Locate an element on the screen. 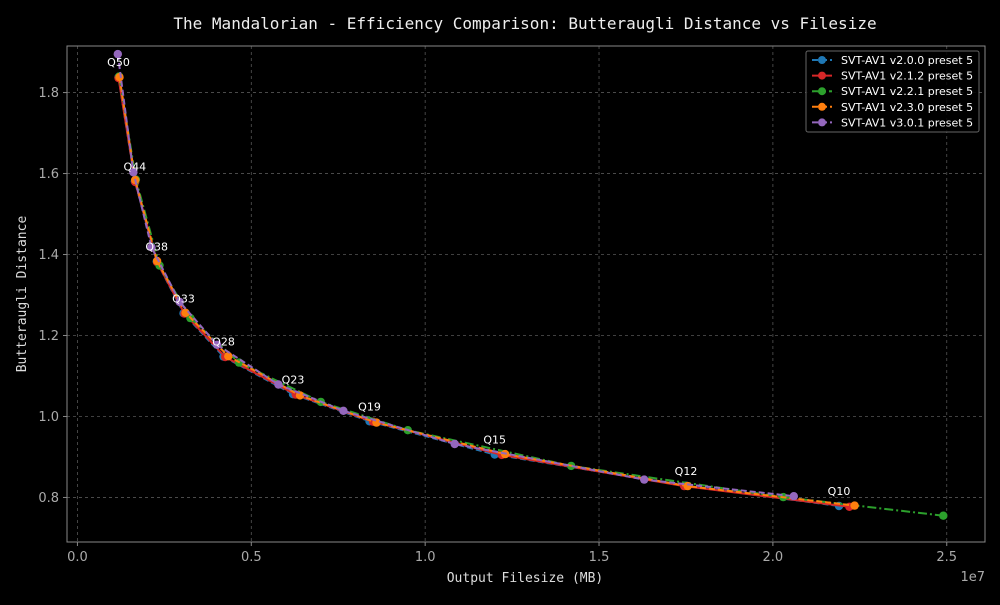  legend-label: SVT-AV1 v2.3.0 preset 5 is located at coordinates (907, 107).